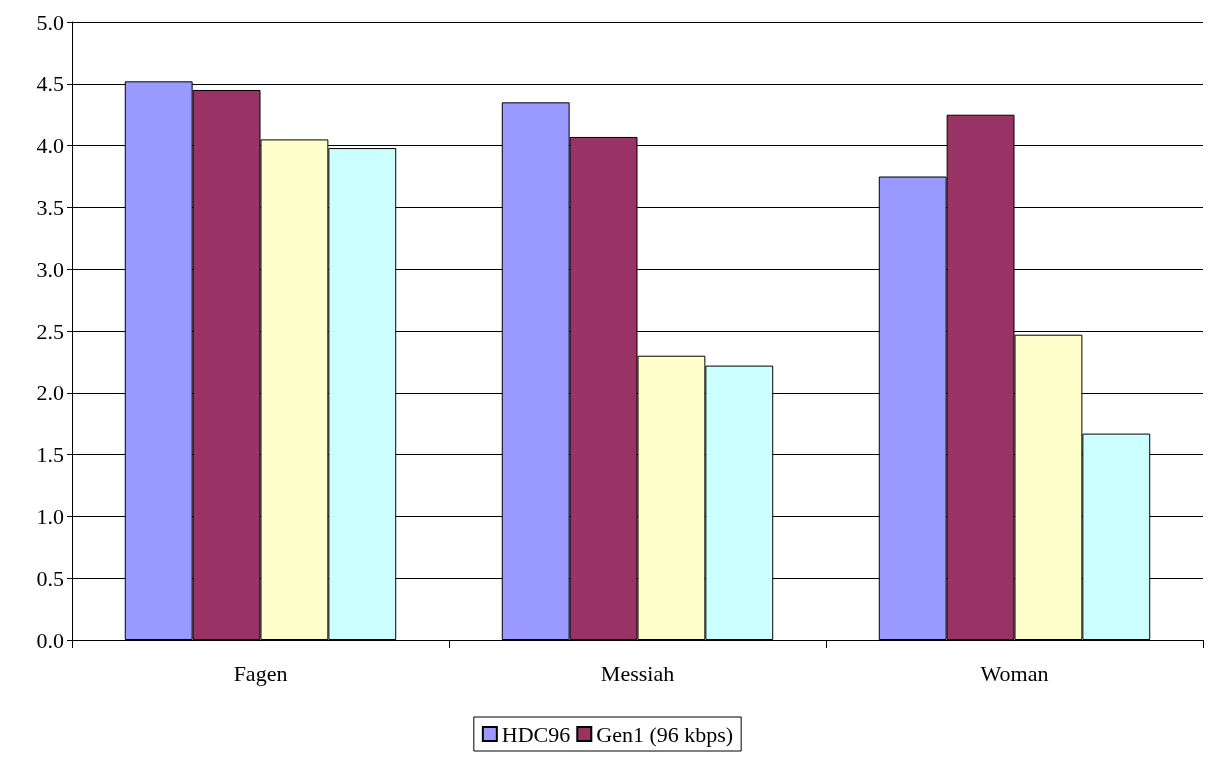 This screenshot has width=1215, height=761. Describe the element at coordinates (50, 331) in the screenshot. I see `y-tick-label: 2.5` at that location.